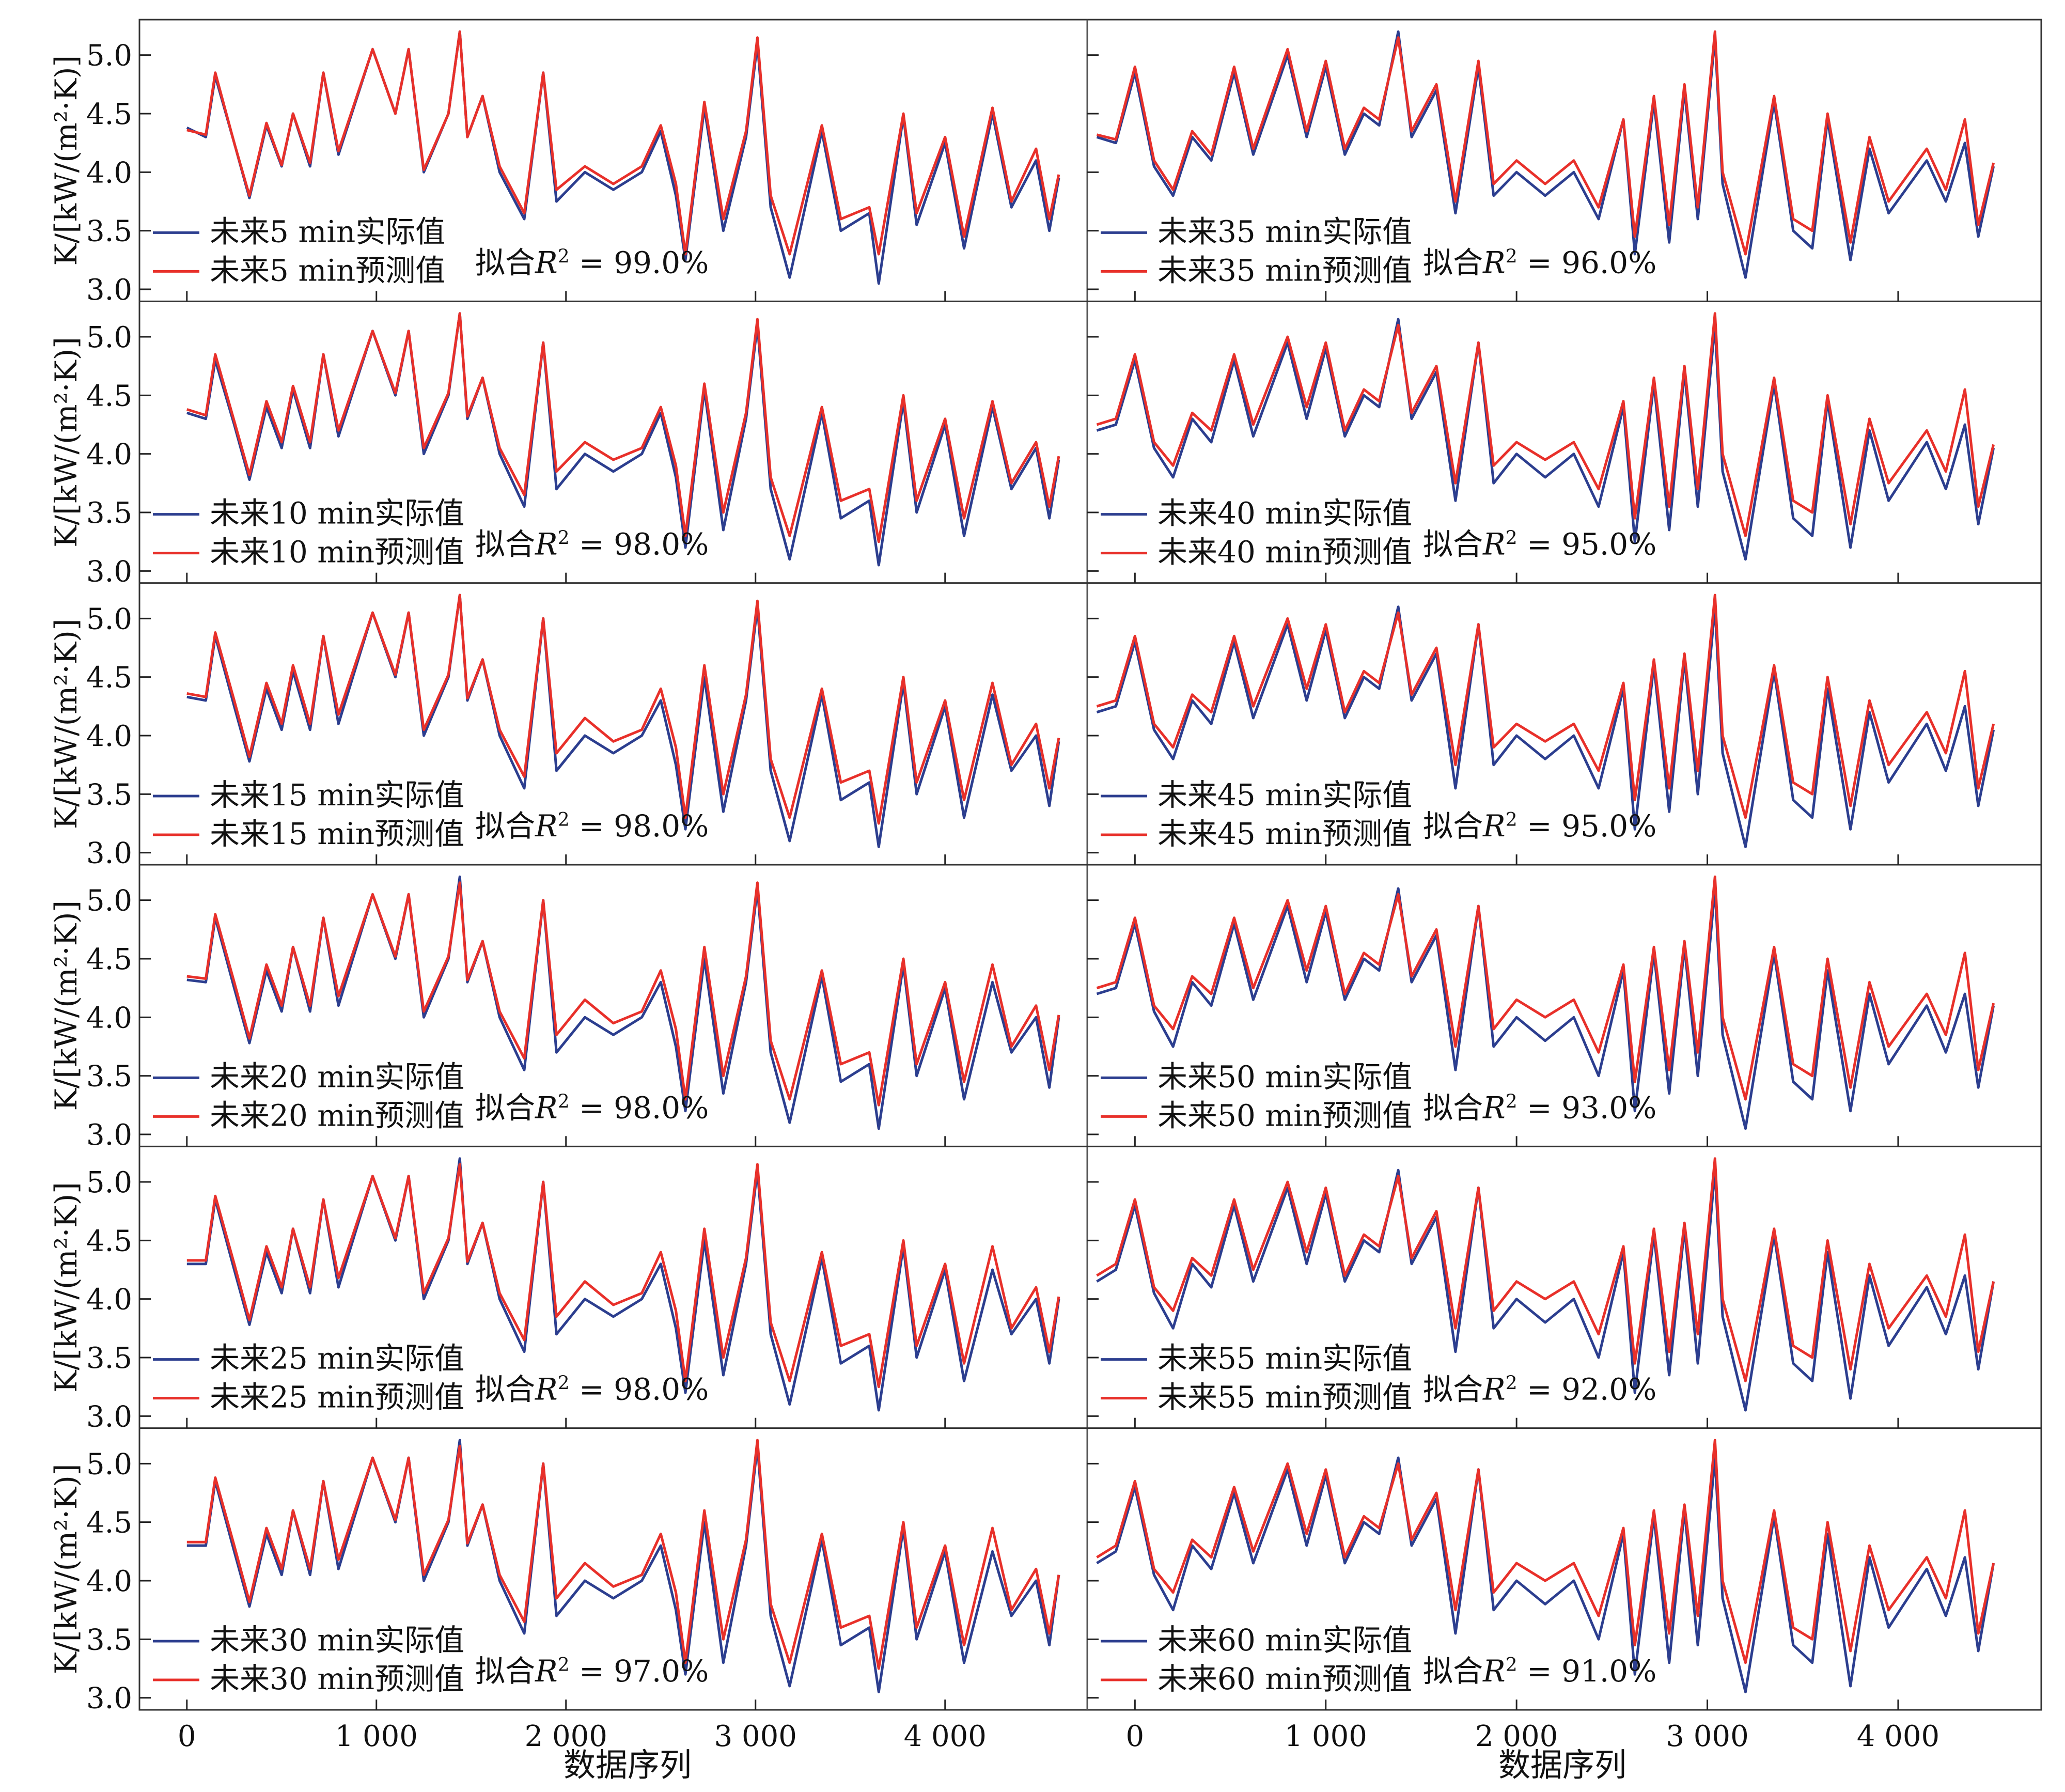 The width and height of the screenshot is (2065, 1792). Describe the element at coordinates (337, 1358) in the screenshot. I see `legend-actual-label: 未来25 min实际值` at that location.